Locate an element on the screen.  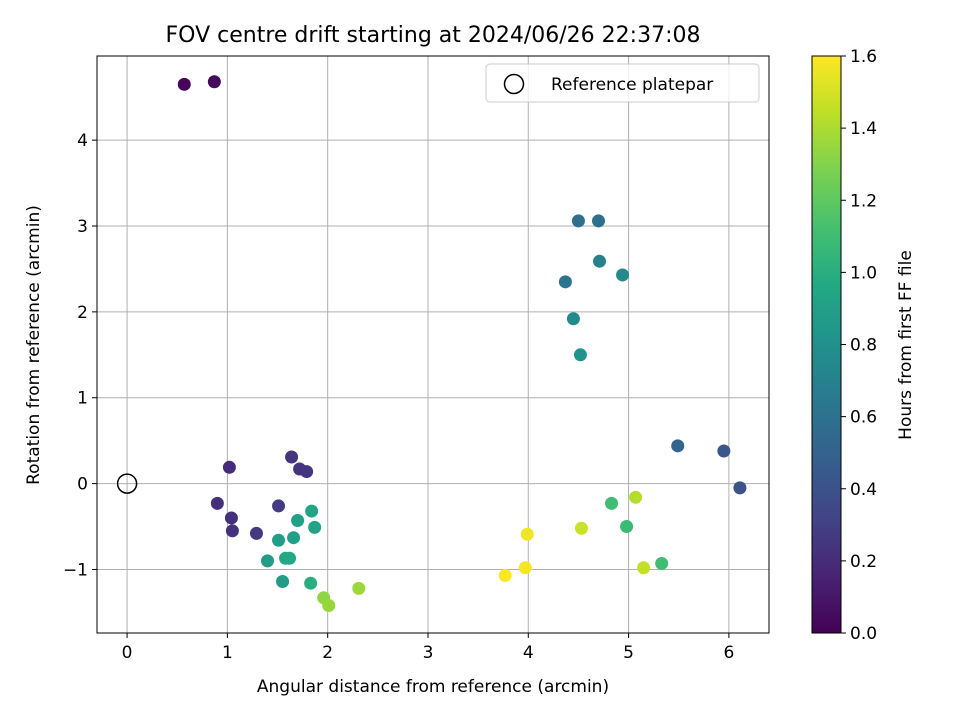
colorbar-label: Hours from first FF file is located at coordinates (906, 345).